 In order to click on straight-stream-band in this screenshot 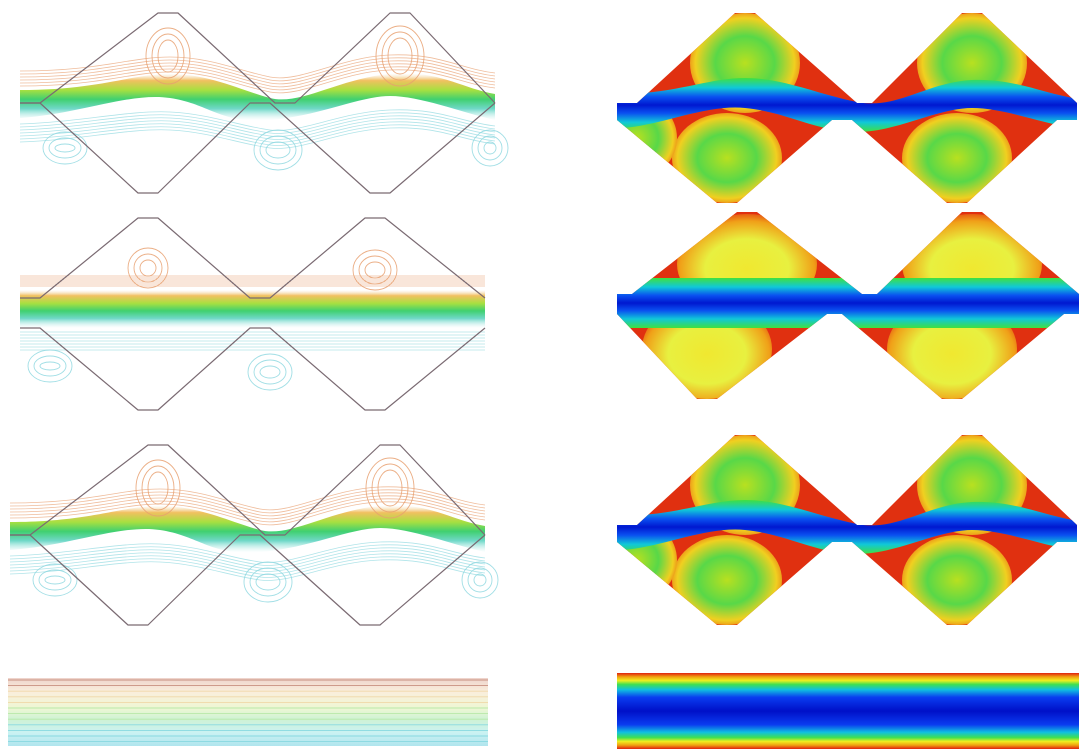, I will do `click(248, 712)`.